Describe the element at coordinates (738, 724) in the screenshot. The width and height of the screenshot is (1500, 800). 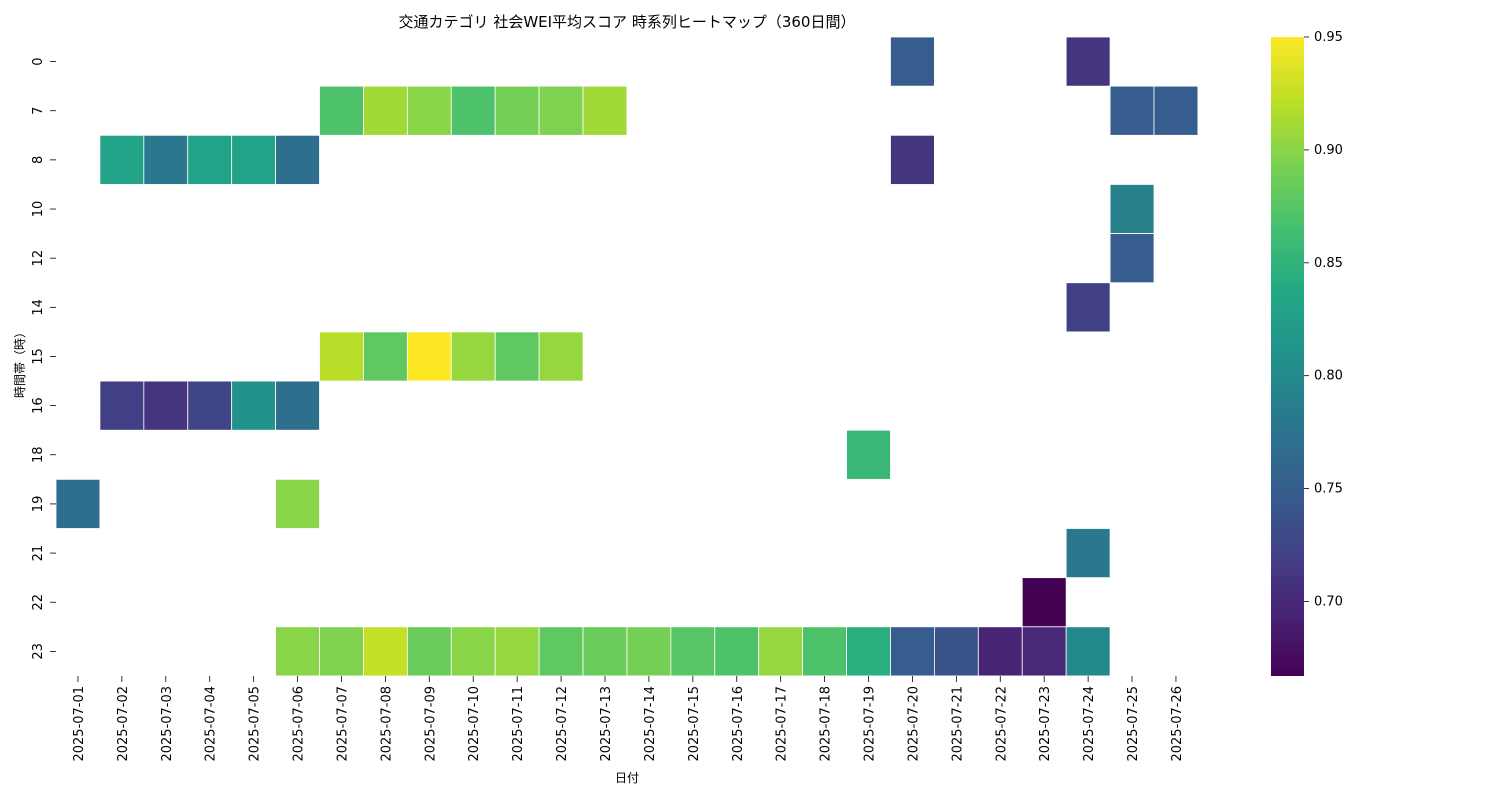
I see `x-tick-label: 2025-07-16` at that location.